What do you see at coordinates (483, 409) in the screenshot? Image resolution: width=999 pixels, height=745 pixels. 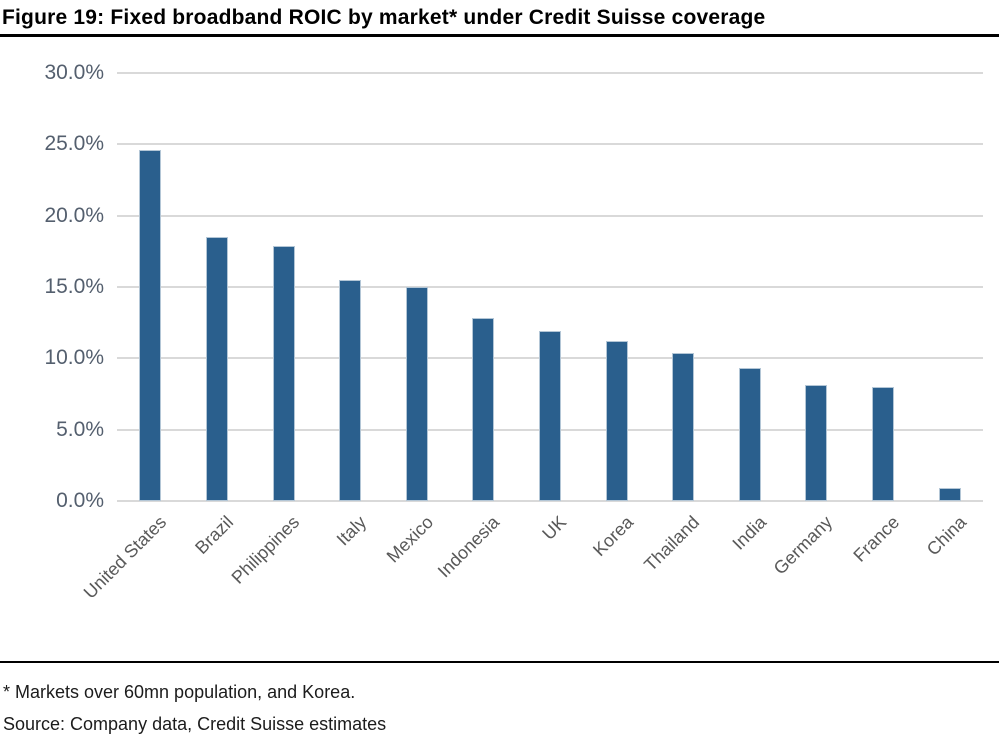 I see `bar-indonesia` at bounding box center [483, 409].